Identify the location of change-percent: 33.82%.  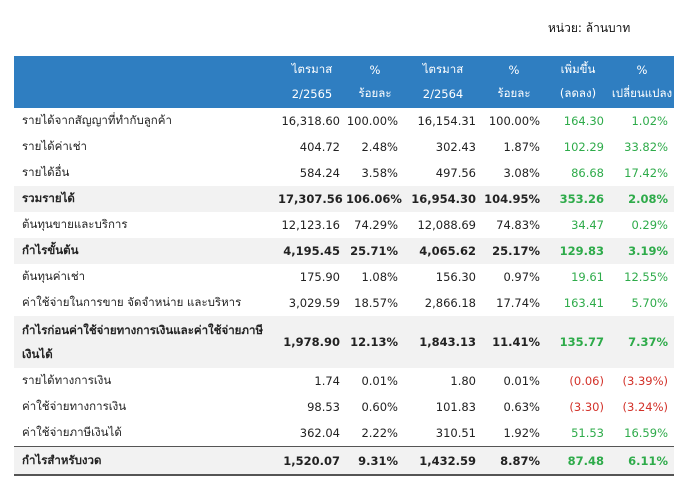
(646, 147).